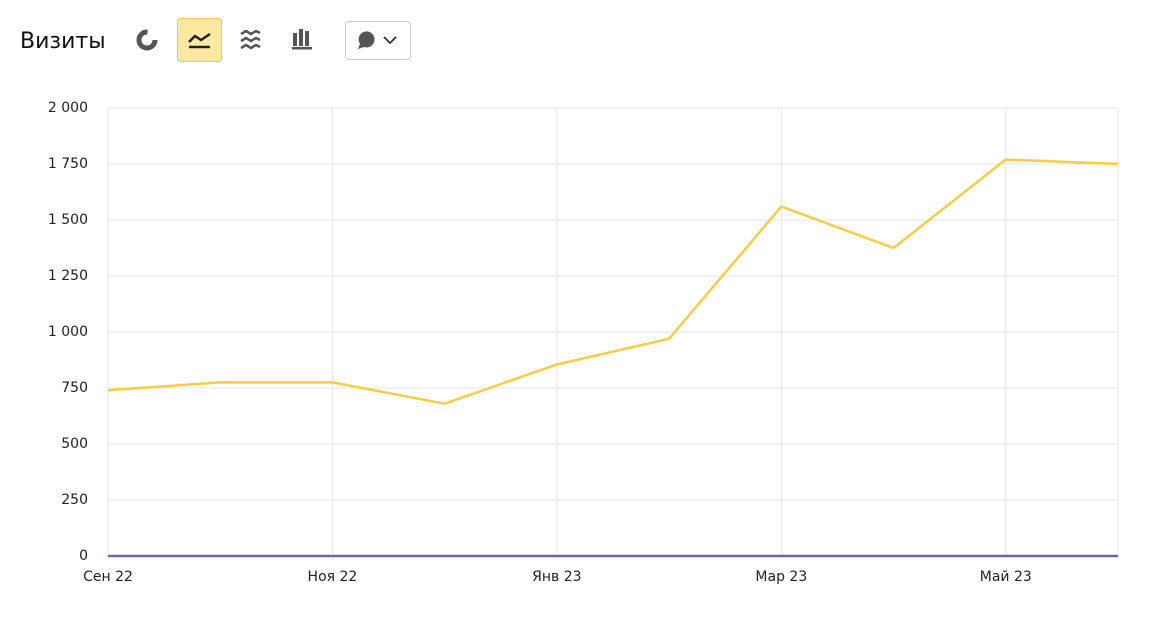 Image resolution: width=1176 pixels, height=618 pixels. What do you see at coordinates (781, 577) in the screenshot?
I see `x-tick-label: Мар 23` at bounding box center [781, 577].